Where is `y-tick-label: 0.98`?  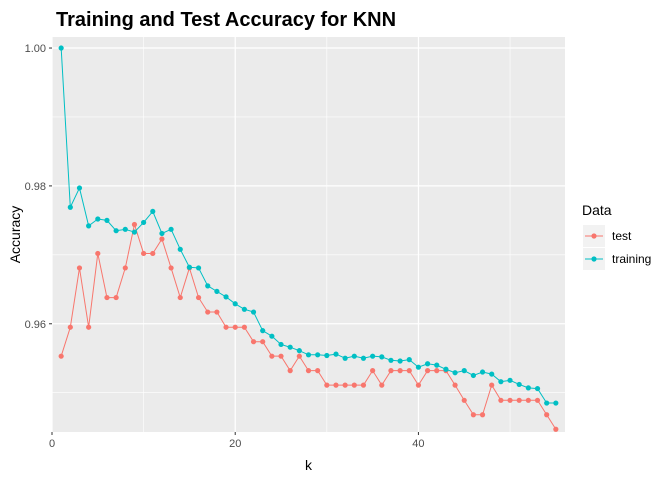
y-tick-label: 0.98 is located at coordinates (35, 187).